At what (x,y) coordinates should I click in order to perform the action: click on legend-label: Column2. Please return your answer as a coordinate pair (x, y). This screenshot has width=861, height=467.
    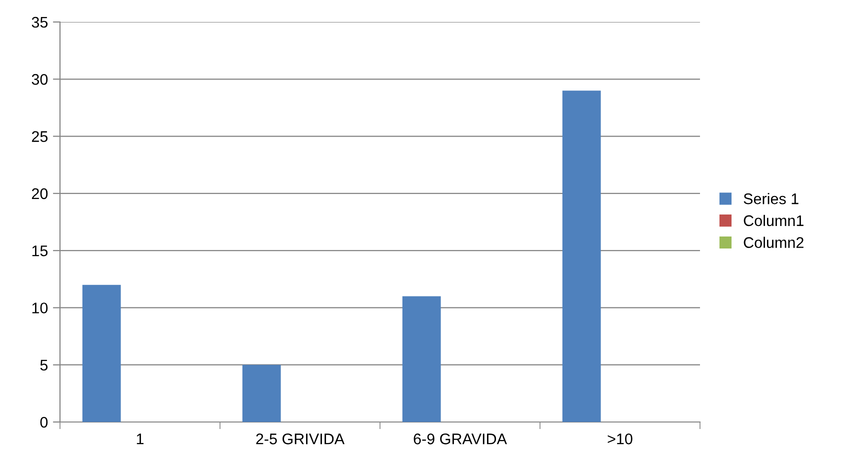
    Looking at the image, I should click on (774, 242).